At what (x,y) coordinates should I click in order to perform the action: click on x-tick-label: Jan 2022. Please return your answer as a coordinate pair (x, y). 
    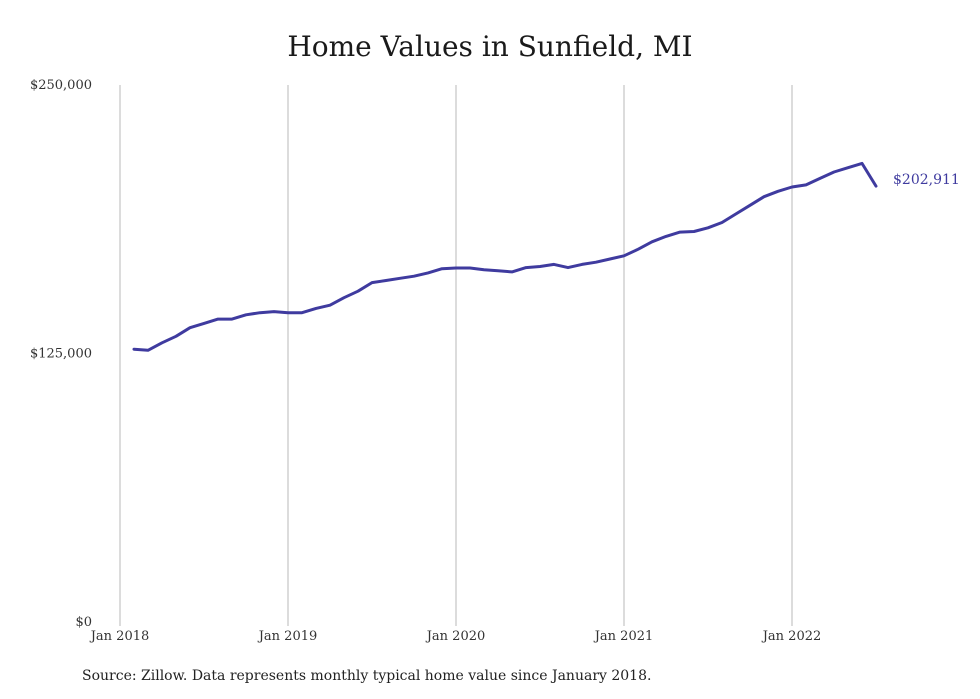
    Looking at the image, I should click on (791, 636).